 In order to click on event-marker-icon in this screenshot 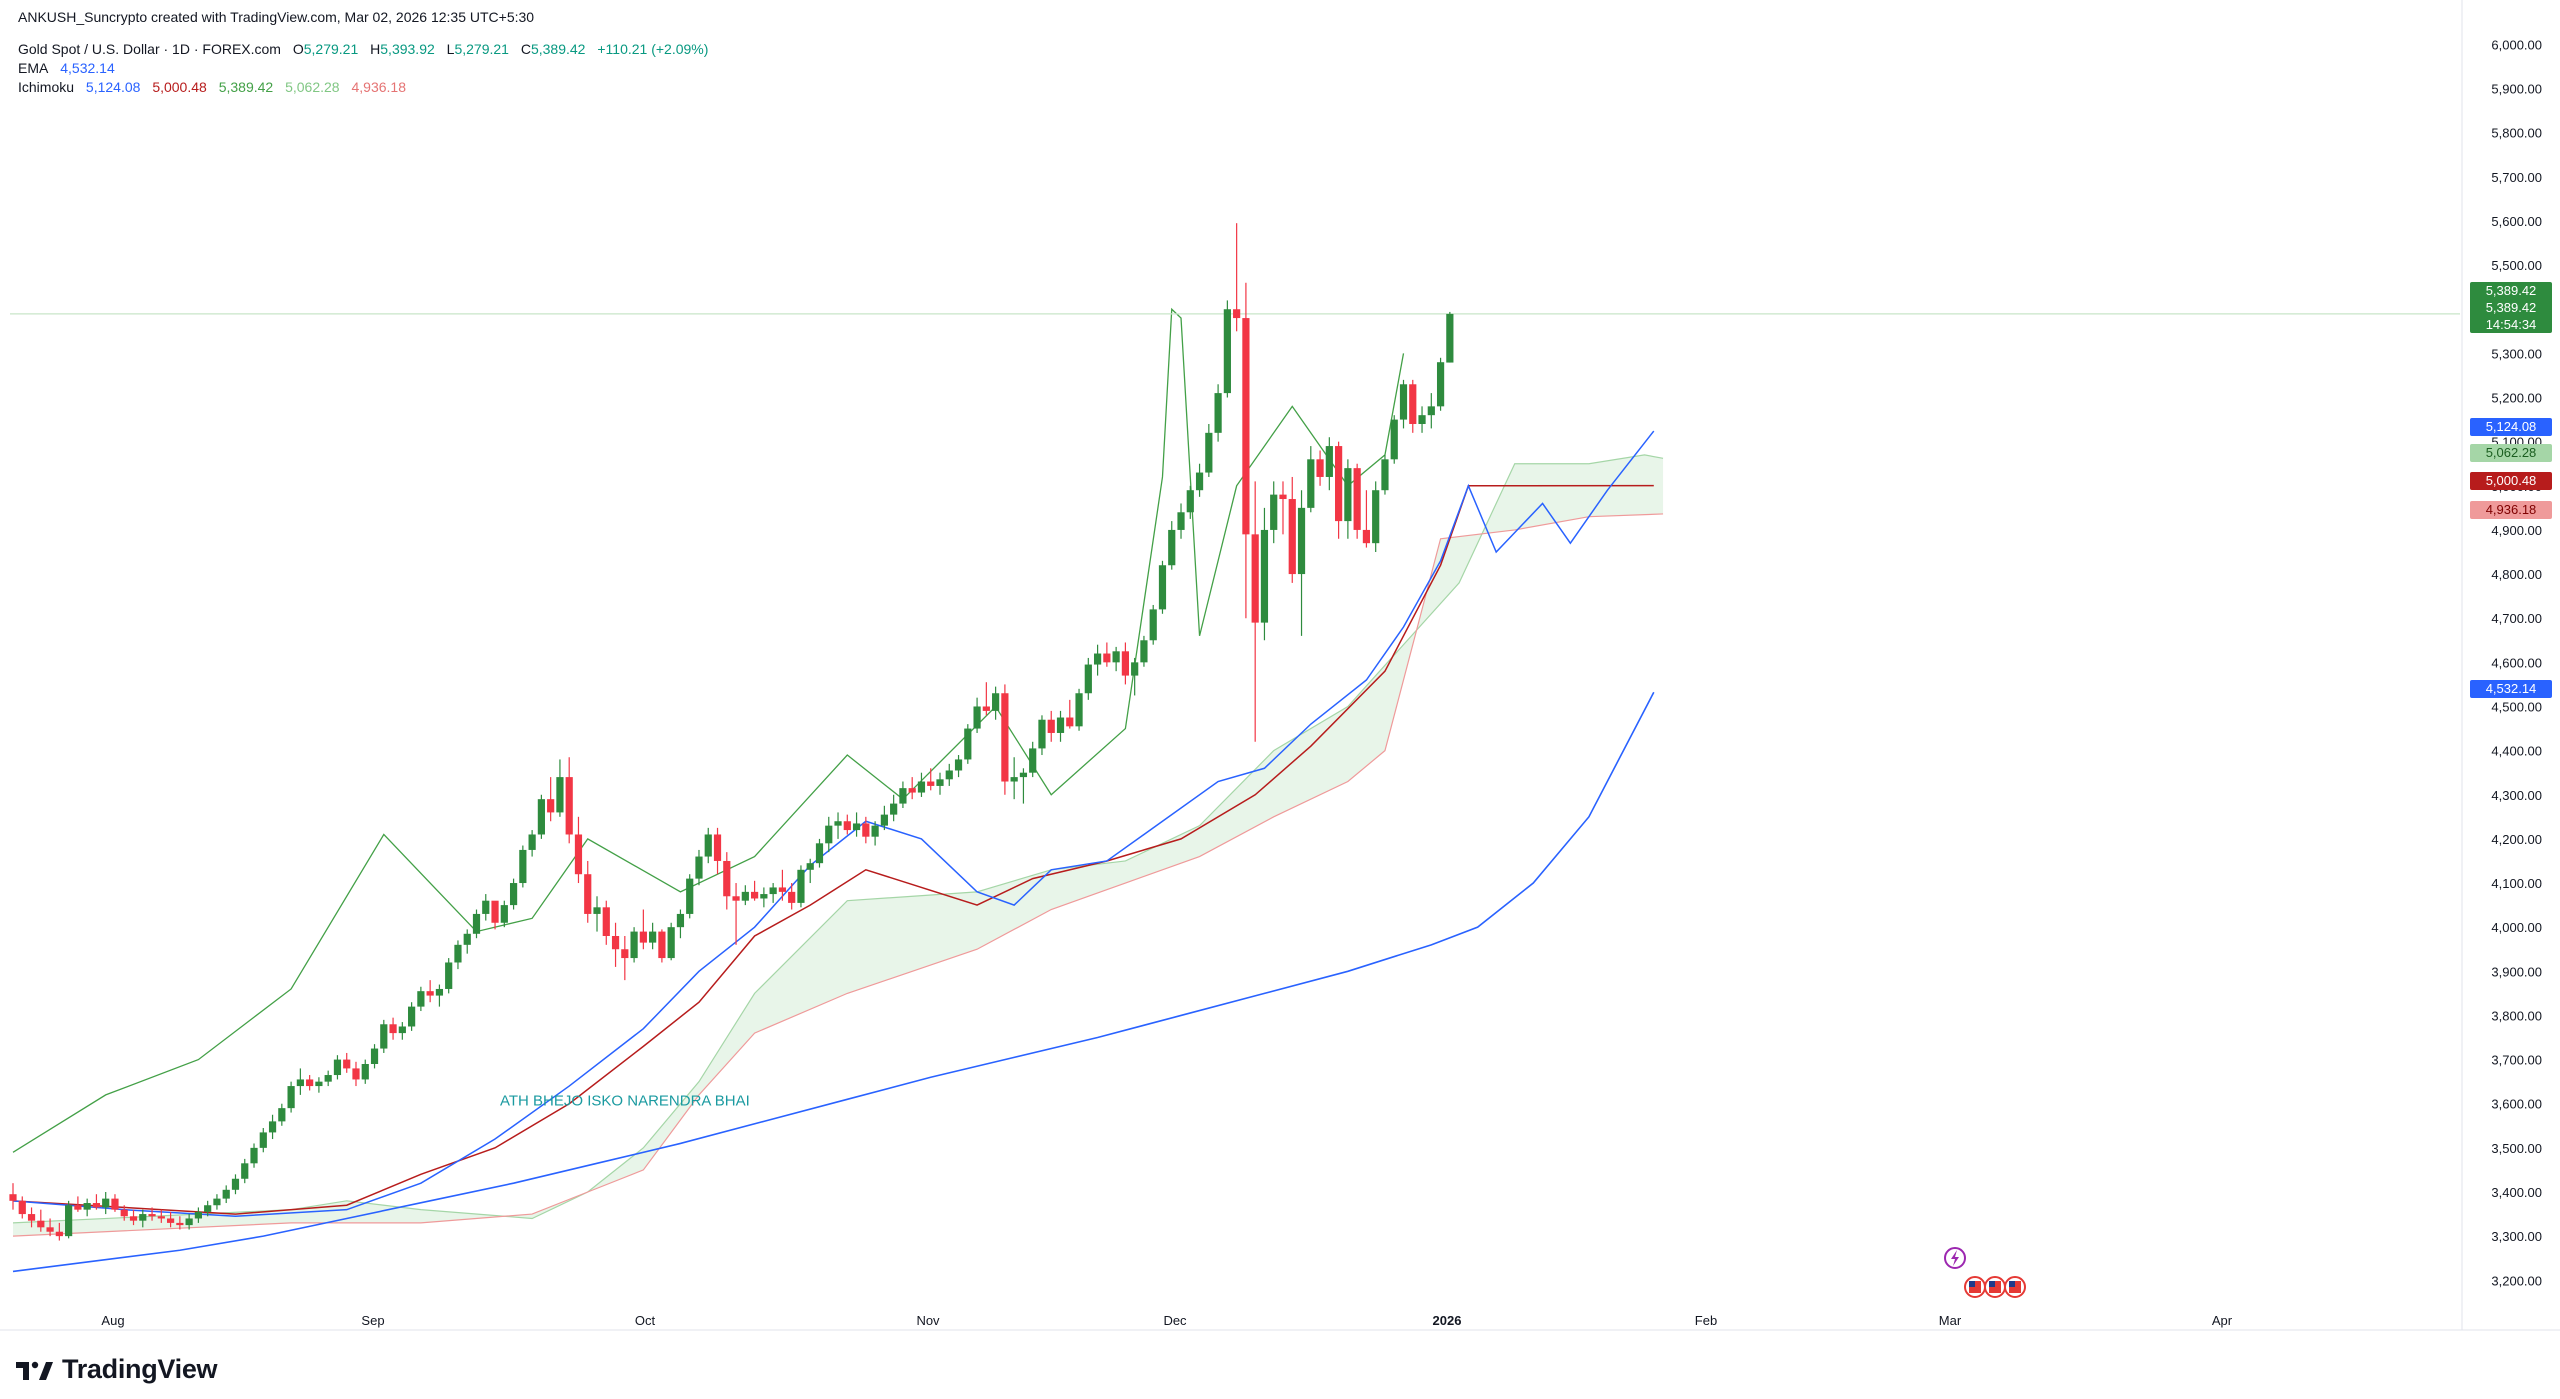, I will do `click(1955, 1258)`.